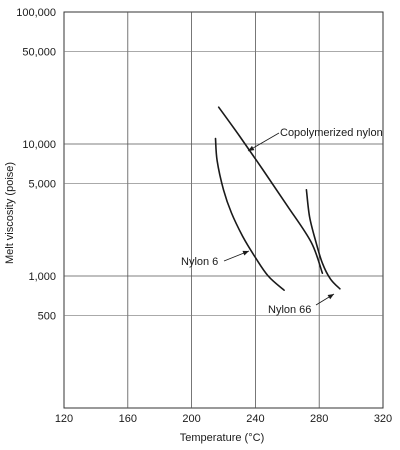  What do you see at coordinates (39, 145) in the screenshot?
I see `y-tick-label: 10,000` at bounding box center [39, 145].